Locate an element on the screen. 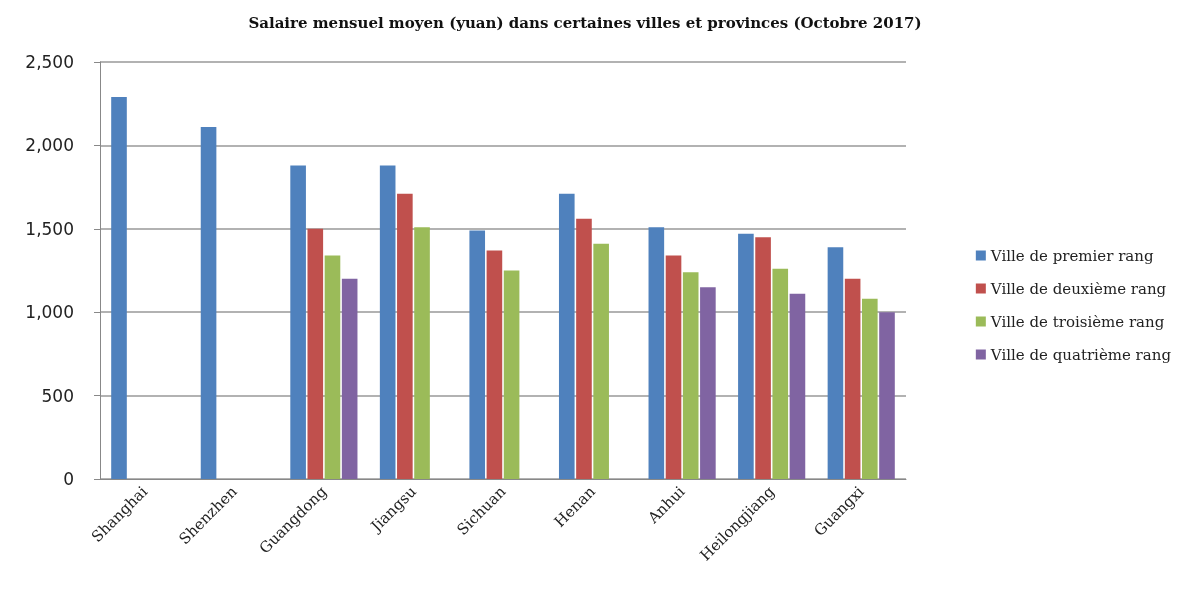 The image size is (1186, 610). y-tick-label: 500 is located at coordinates (57, 395).